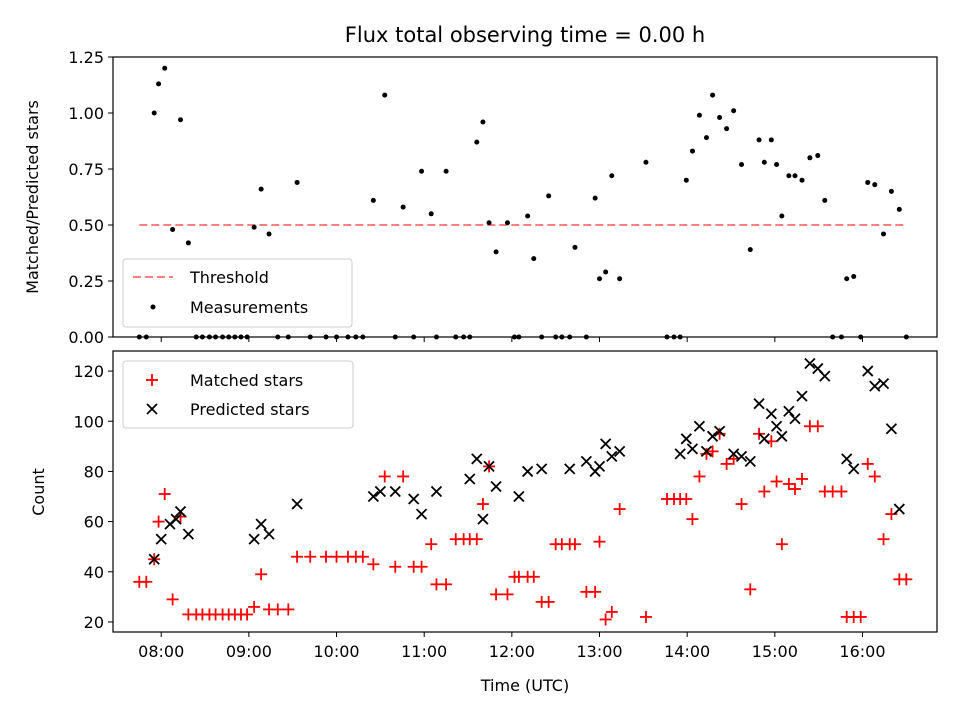  I want to click on x-tick-label: 15:00, so click(775, 651).